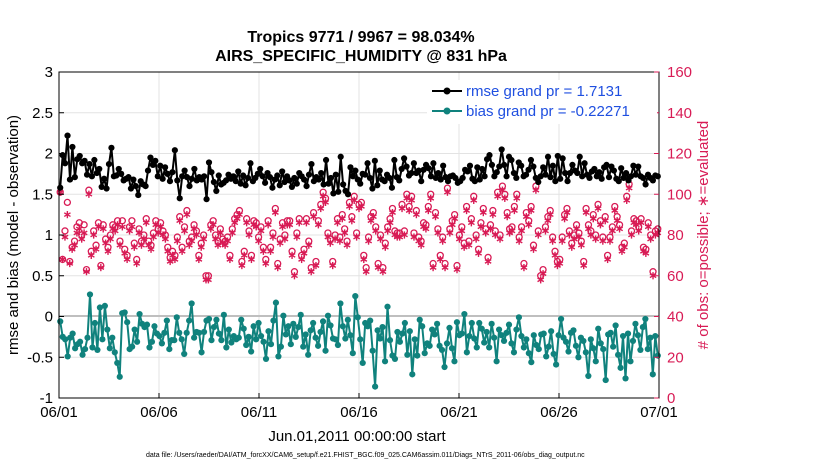 The image size is (830, 470). Describe the element at coordinates (447, 111) in the screenshot. I see `legend-bias-marker` at that location.